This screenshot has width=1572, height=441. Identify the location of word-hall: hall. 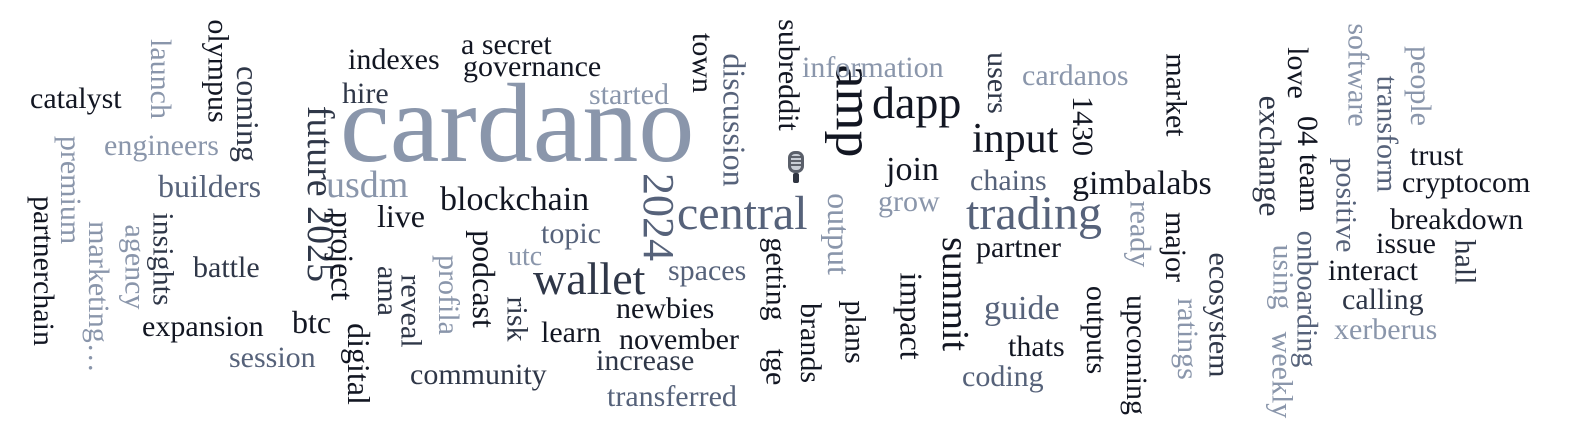
(1465, 262).